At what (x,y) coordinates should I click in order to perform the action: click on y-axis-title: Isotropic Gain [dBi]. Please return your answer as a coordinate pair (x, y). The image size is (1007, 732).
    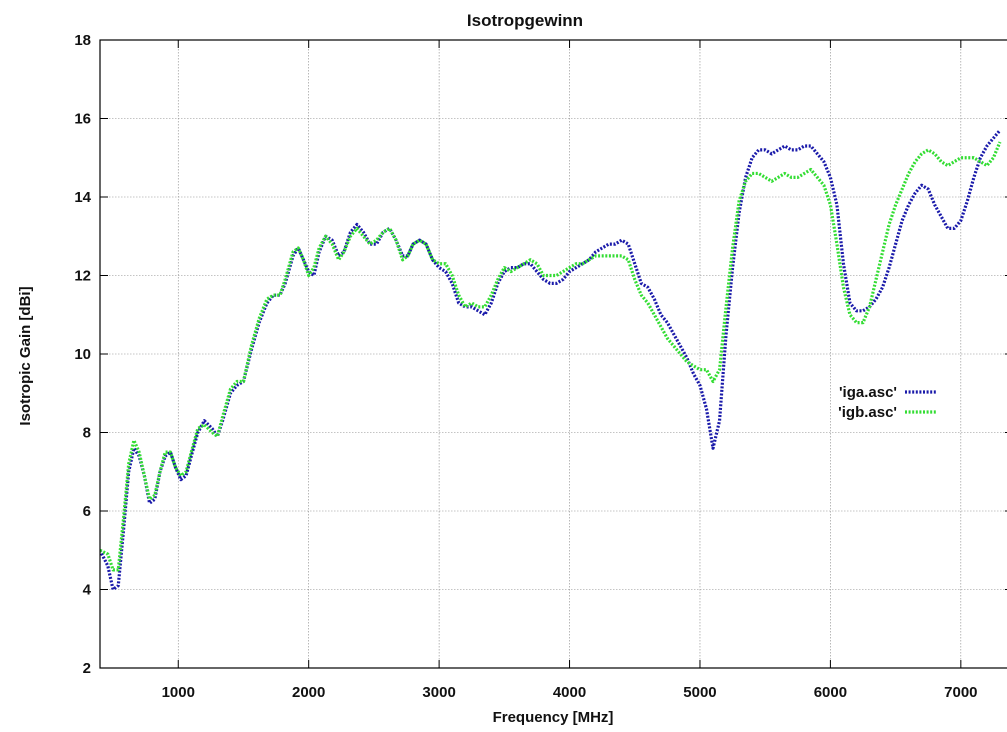
    Looking at the image, I should click on (25, 355).